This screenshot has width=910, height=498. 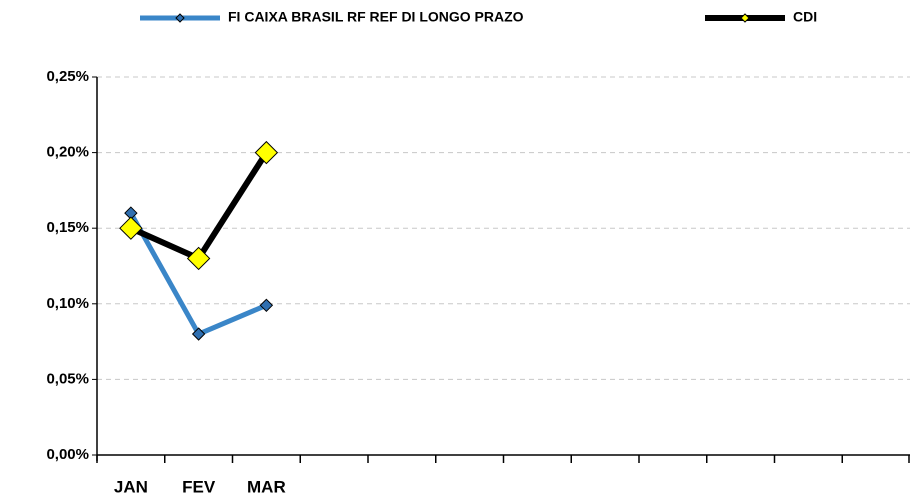 I want to click on y-tick-label: 0,15%, so click(x=67, y=227).